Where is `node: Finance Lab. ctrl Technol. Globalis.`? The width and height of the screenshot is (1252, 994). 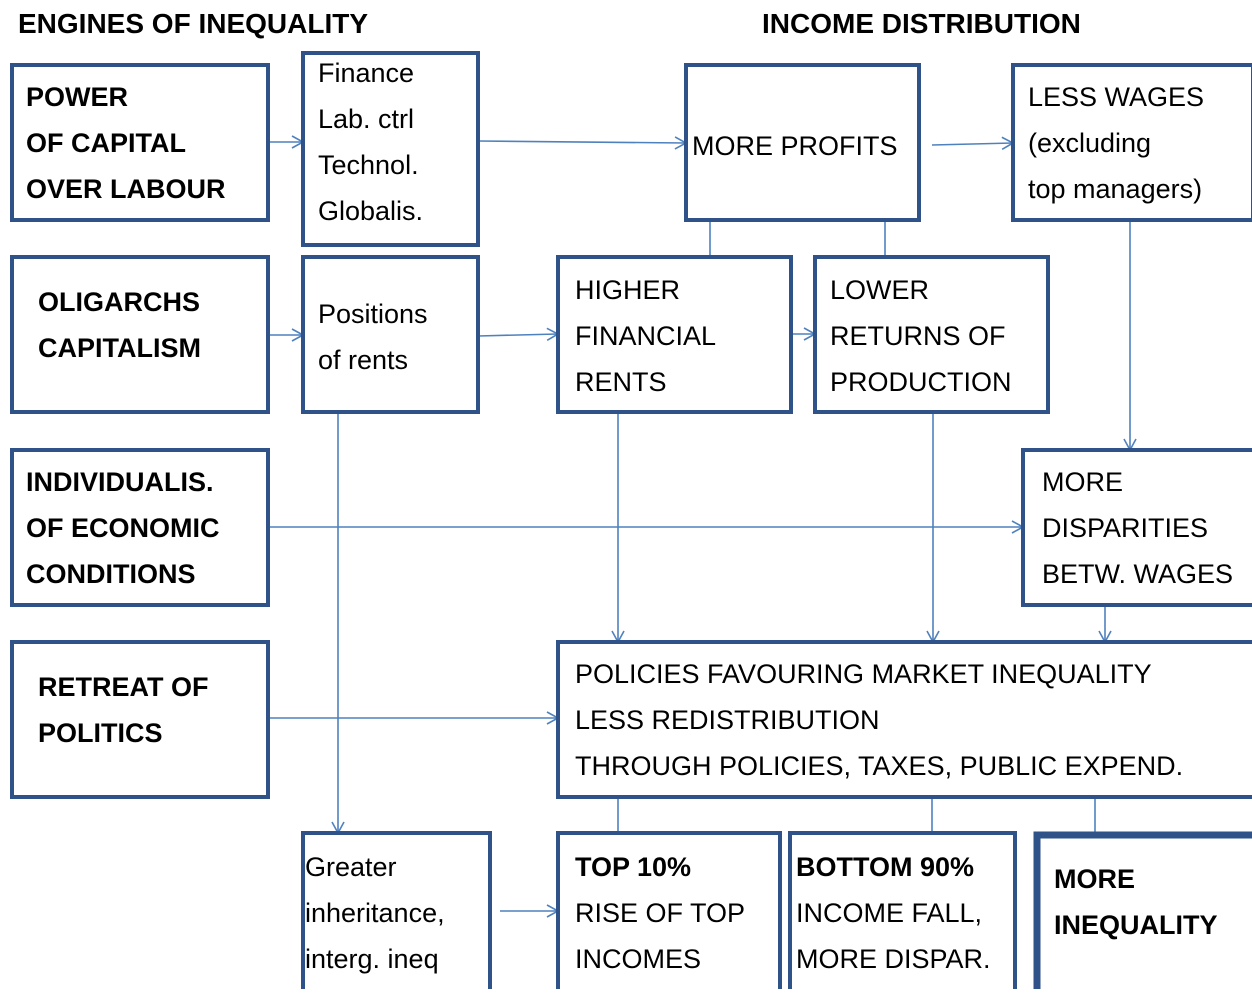
node: Finance Lab. ctrl Technol. Globalis. is located at coordinates (390, 149).